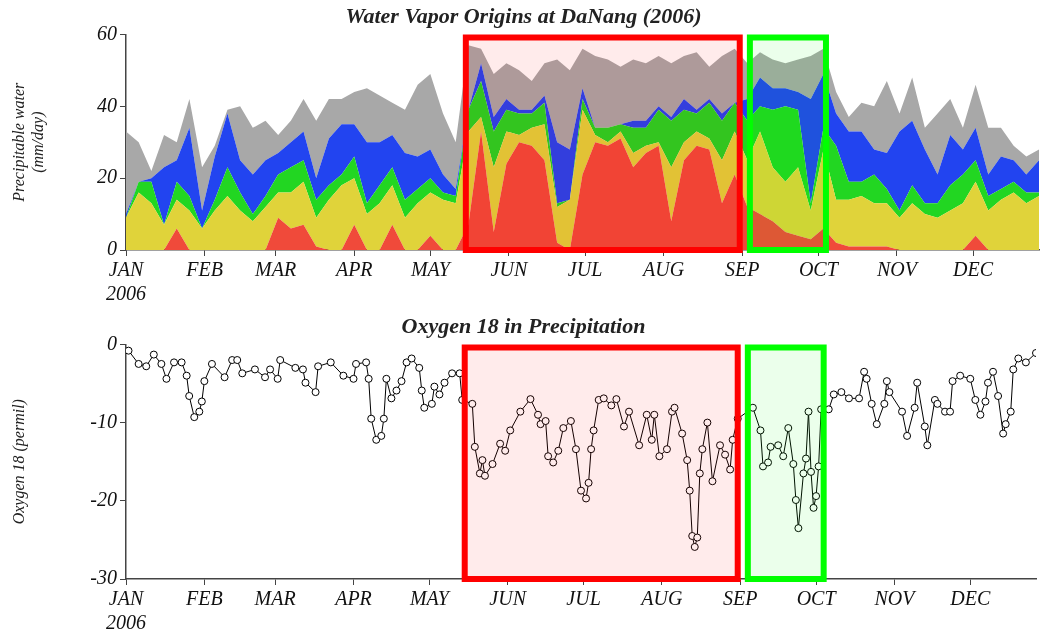  I want to click on y-tick-label: 20, so click(107, 176).